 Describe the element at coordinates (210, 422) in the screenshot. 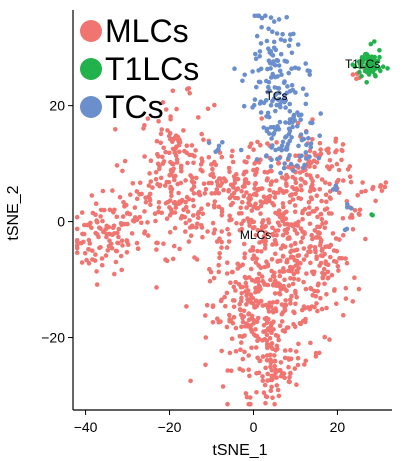

I see `x-ticks: −40 −20 0 20` at that location.